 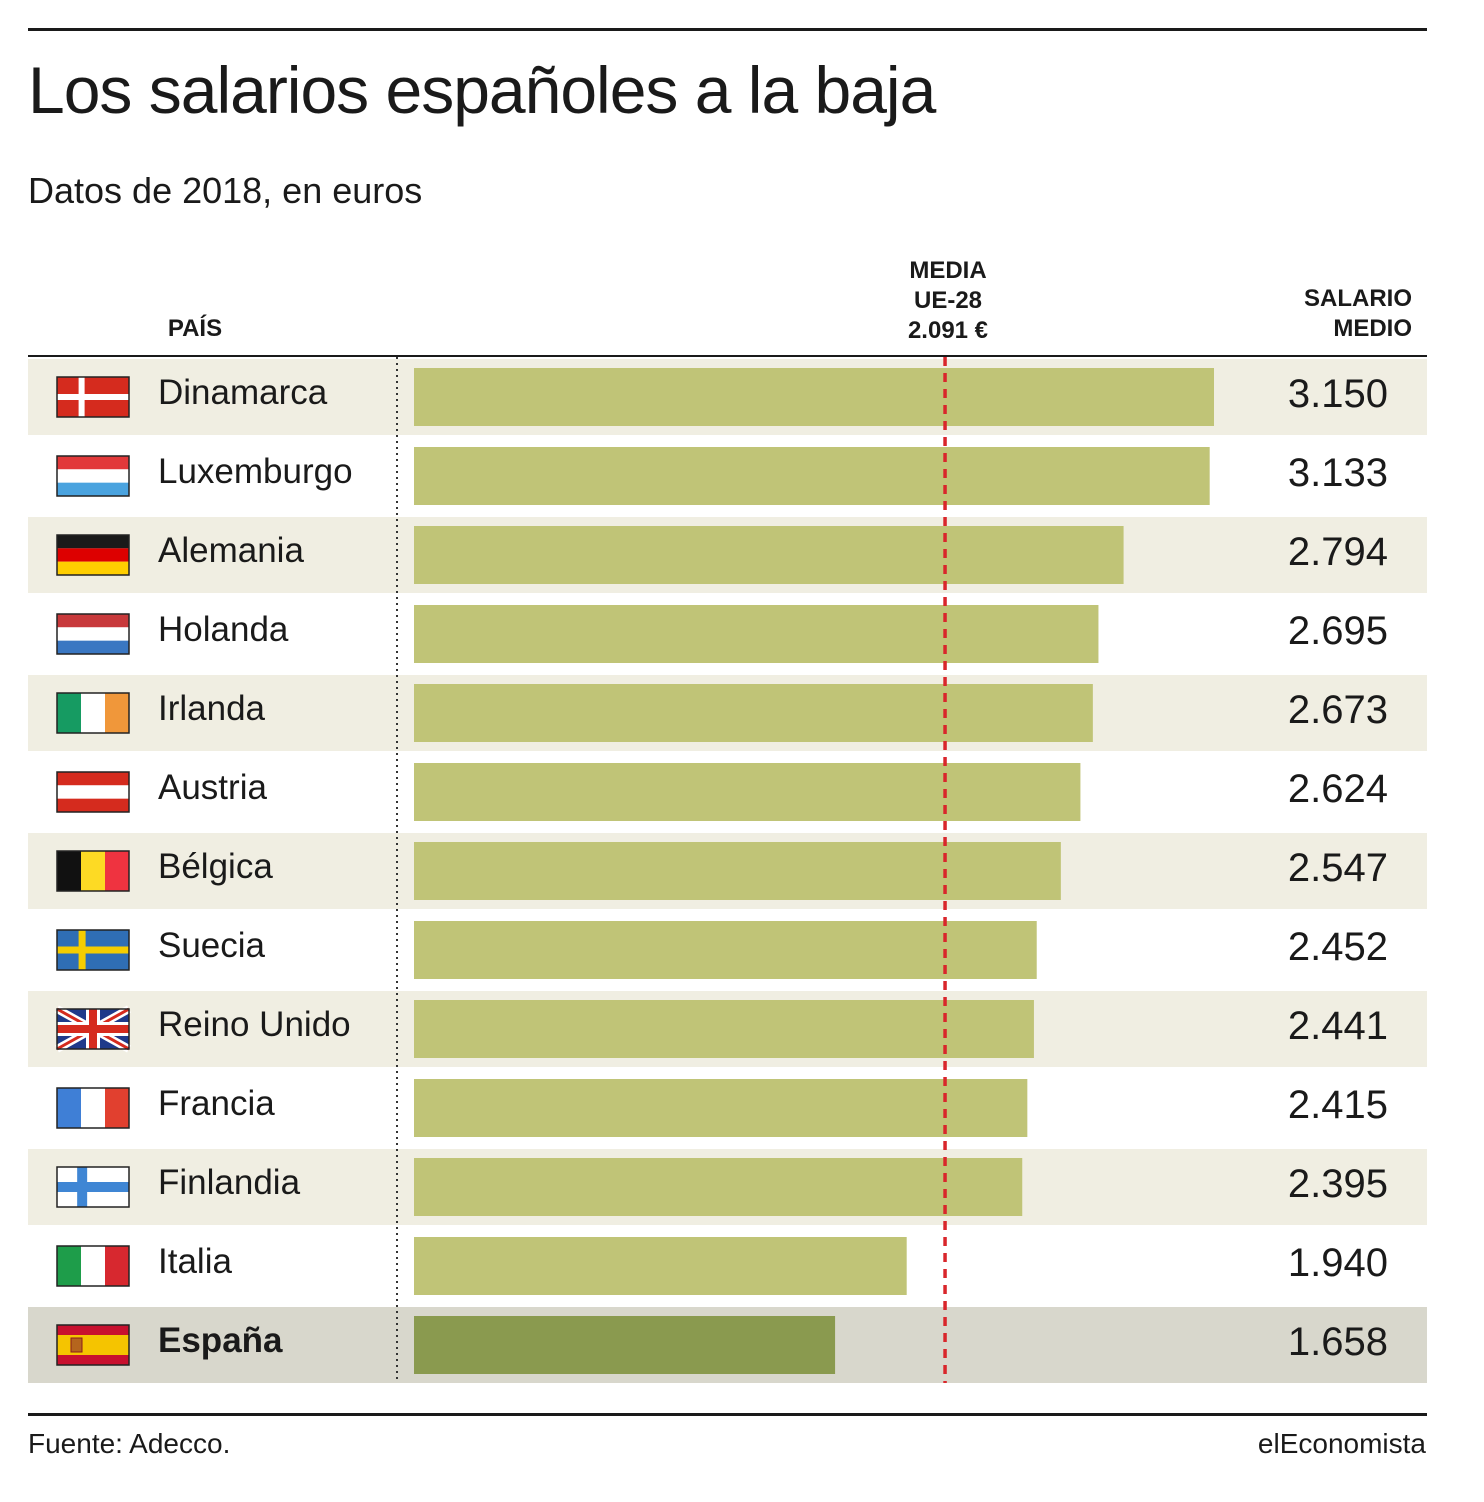 What do you see at coordinates (660, 1266) in the screenshot?
I see `bar-italia` at bounding box center [660, 1266].